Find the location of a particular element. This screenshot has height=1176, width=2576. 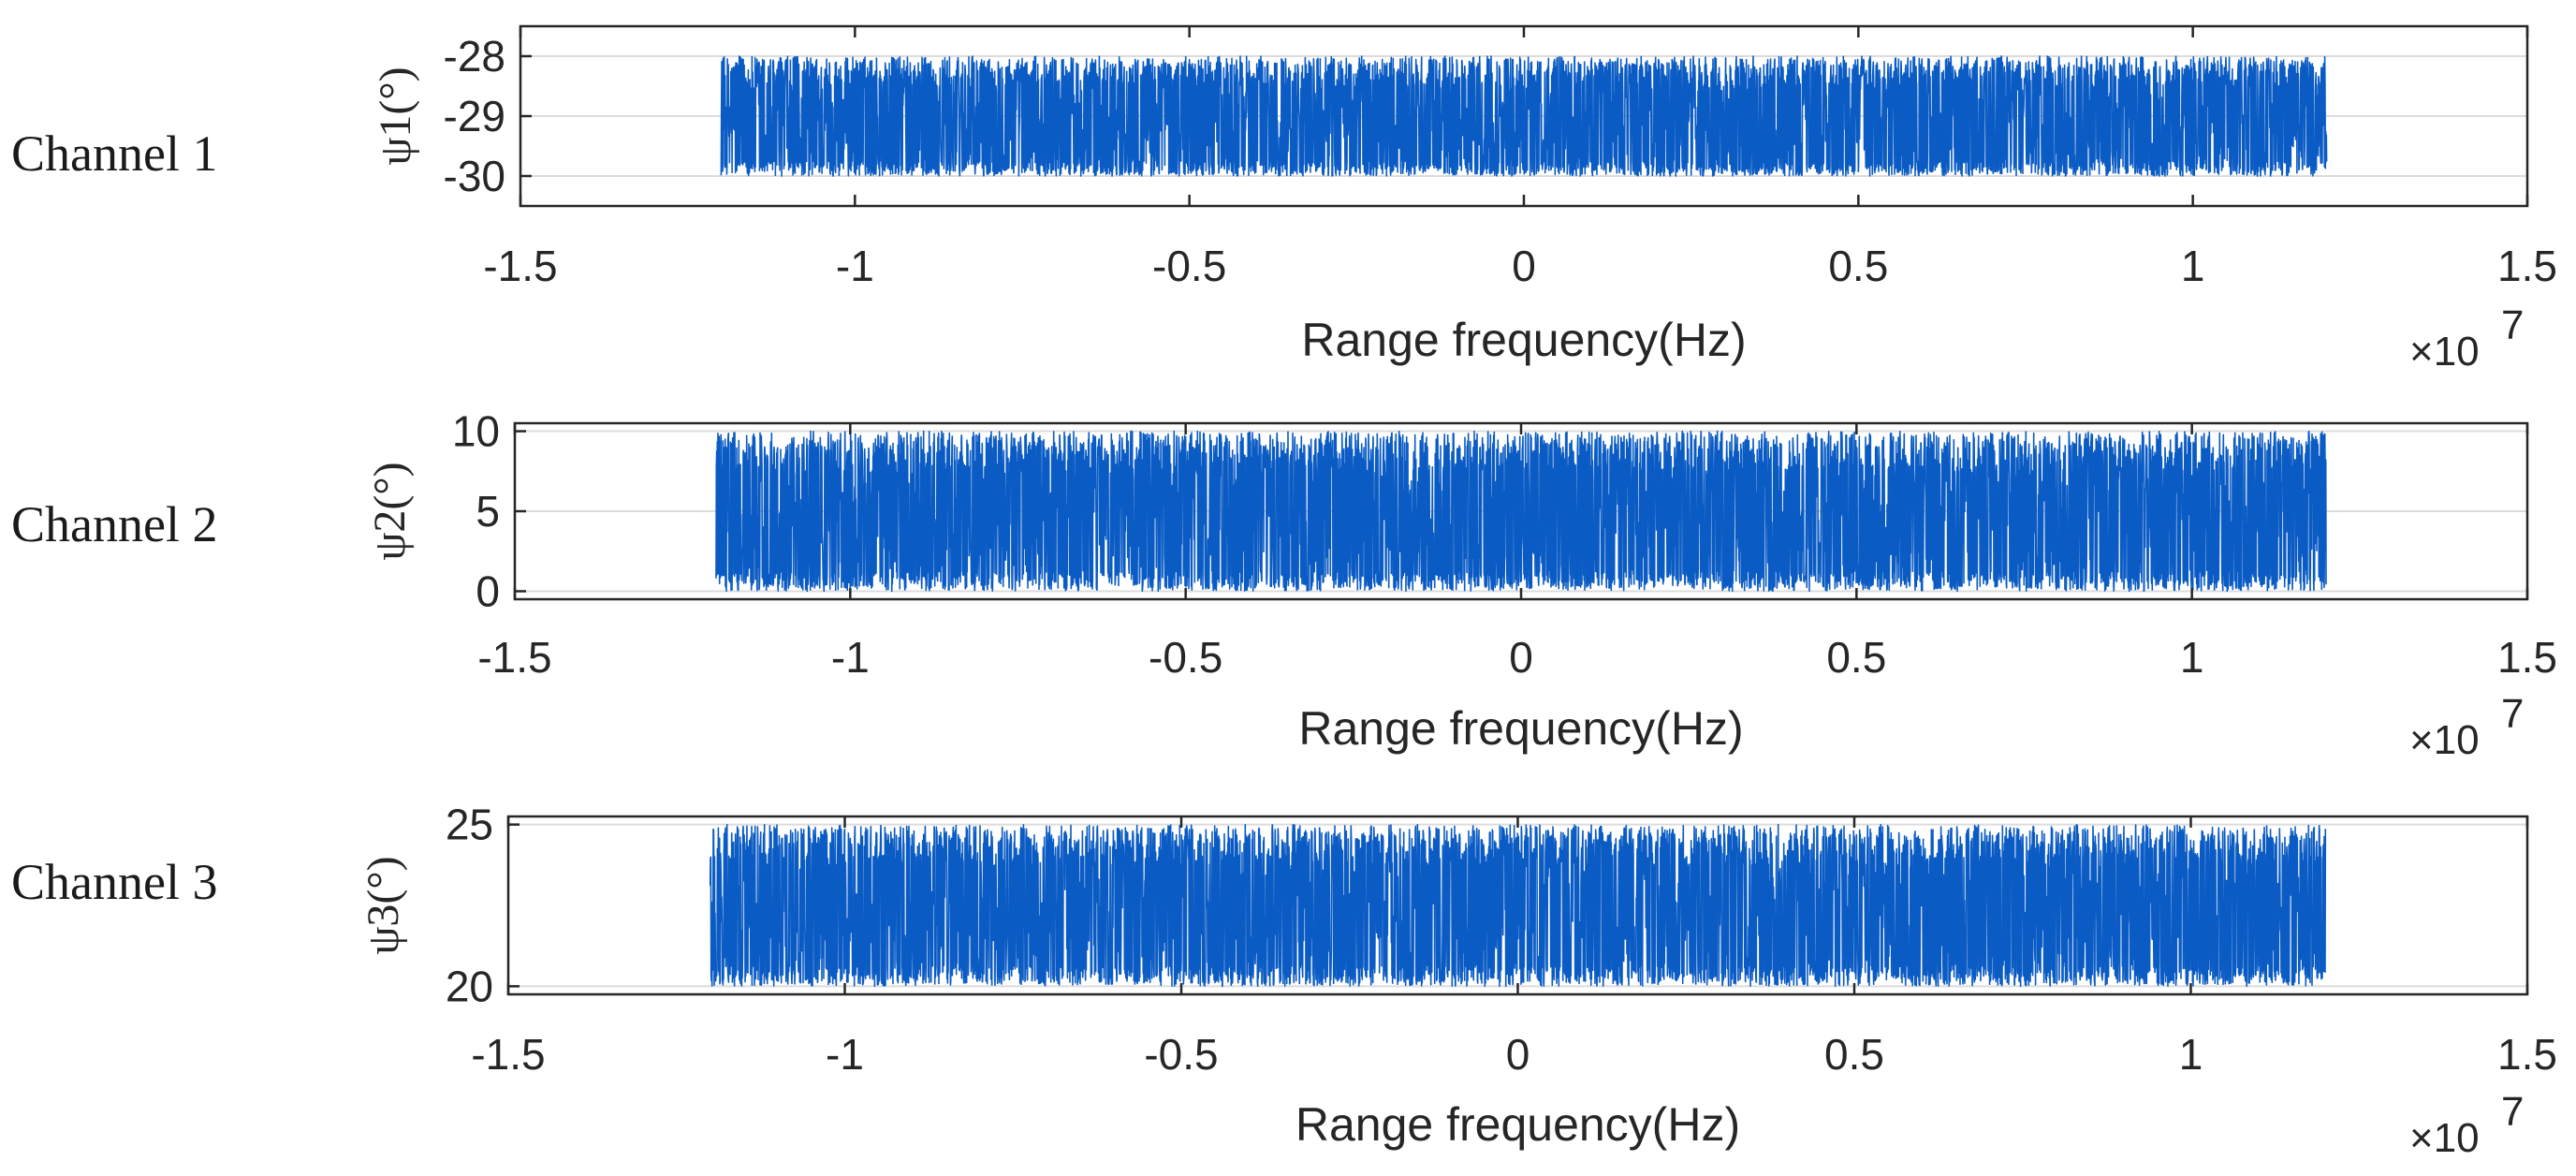

channel-label: Channel 1 is located at coordinates (114, 154).